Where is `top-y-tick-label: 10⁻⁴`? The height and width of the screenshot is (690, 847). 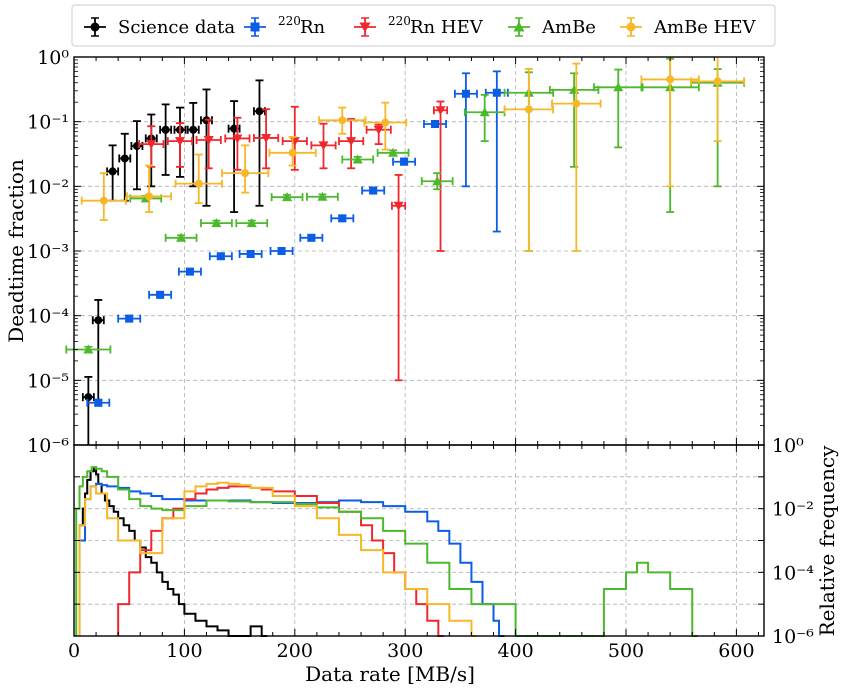 top-y-tick-label: 10⁻⁴ is located at coordinates (48, 317).